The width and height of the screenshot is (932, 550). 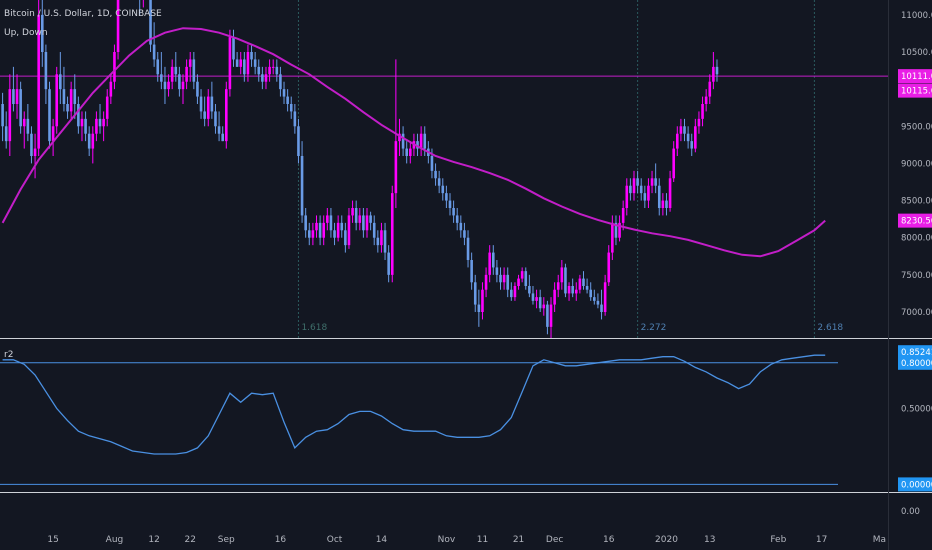 I want to click on time-axis-label: 11, so click(x=482, y=540).